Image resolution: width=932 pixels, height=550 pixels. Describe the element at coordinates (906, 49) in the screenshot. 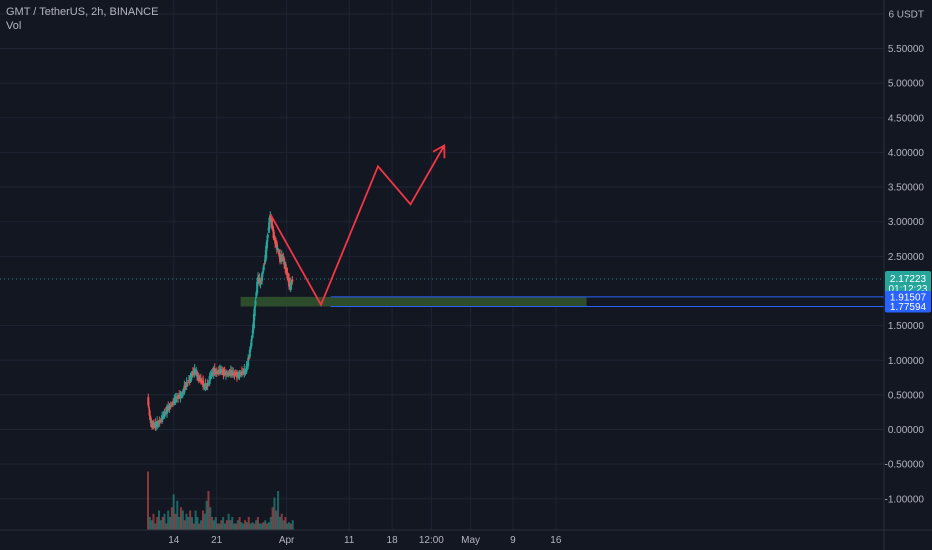

I see `price-tick-label: 5.50000` at that location.